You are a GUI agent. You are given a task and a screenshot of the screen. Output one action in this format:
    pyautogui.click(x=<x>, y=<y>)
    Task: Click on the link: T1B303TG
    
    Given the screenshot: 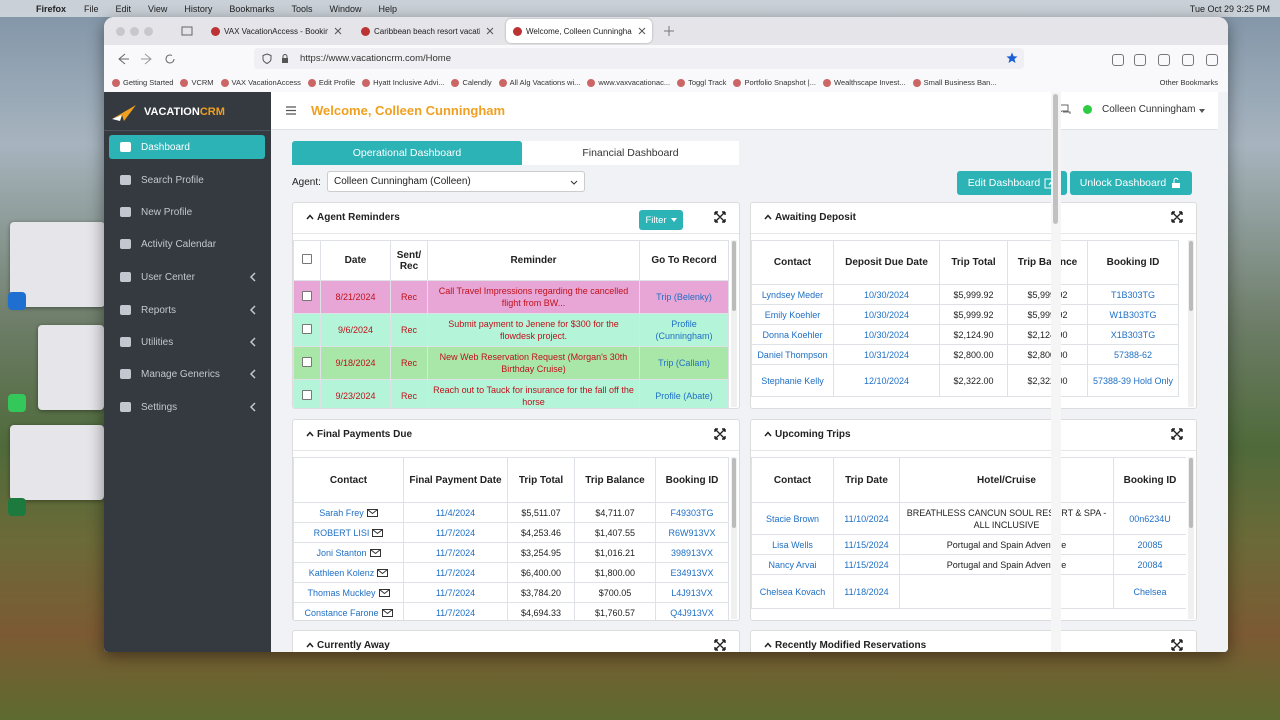 What is the action you would take?
    pyautogui.click(x=1133, y=294)
    